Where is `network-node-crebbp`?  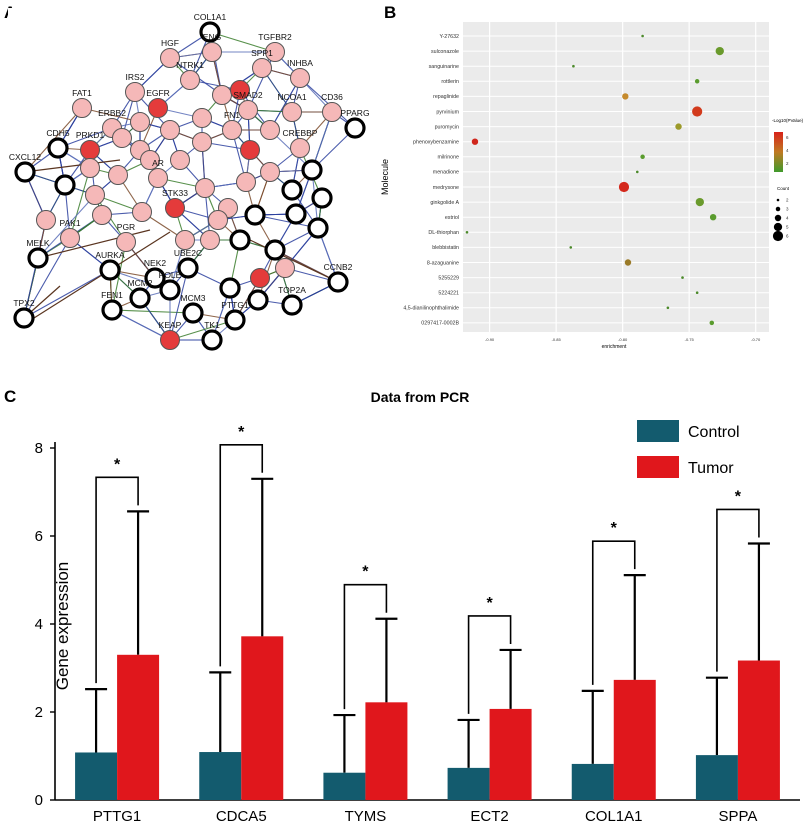 network-node-crebbp is located at coordinates (300, 148).